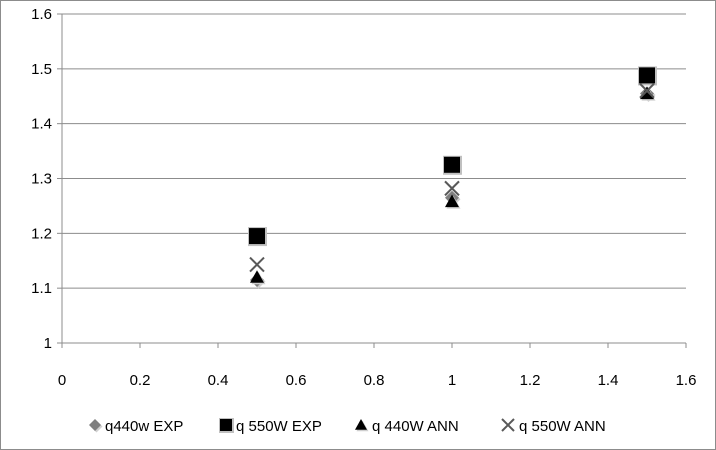 This screenshot has width=716, height=450. Describe the element at coordinates (686, 380) in the screenshot. I see `x-tick-label: 1.6` at that location.